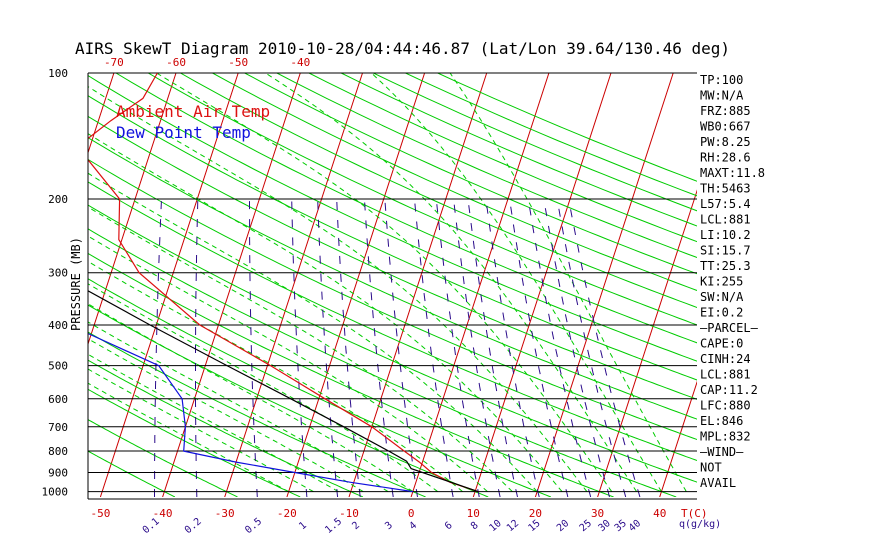  I want to click on mixing-ratio-label: 6, so click(449, 526).